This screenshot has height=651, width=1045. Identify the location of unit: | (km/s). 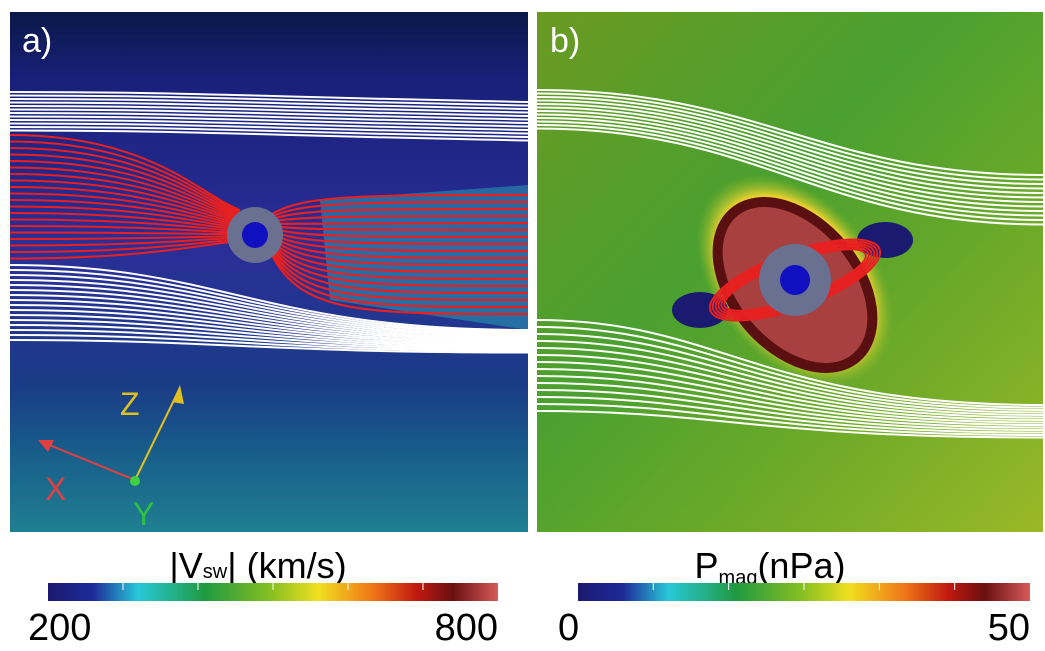
(286, 565).